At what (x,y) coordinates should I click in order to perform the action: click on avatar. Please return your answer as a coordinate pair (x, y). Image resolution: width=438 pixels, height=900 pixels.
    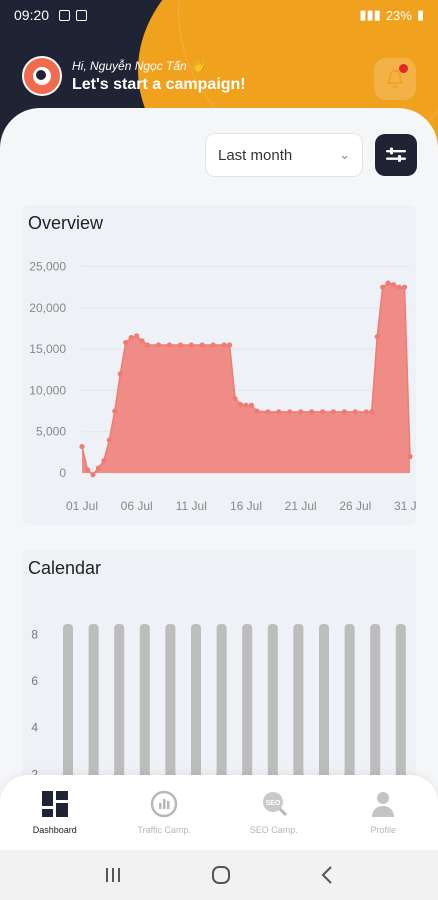
    Looking at the image, I should click on (42, 76).